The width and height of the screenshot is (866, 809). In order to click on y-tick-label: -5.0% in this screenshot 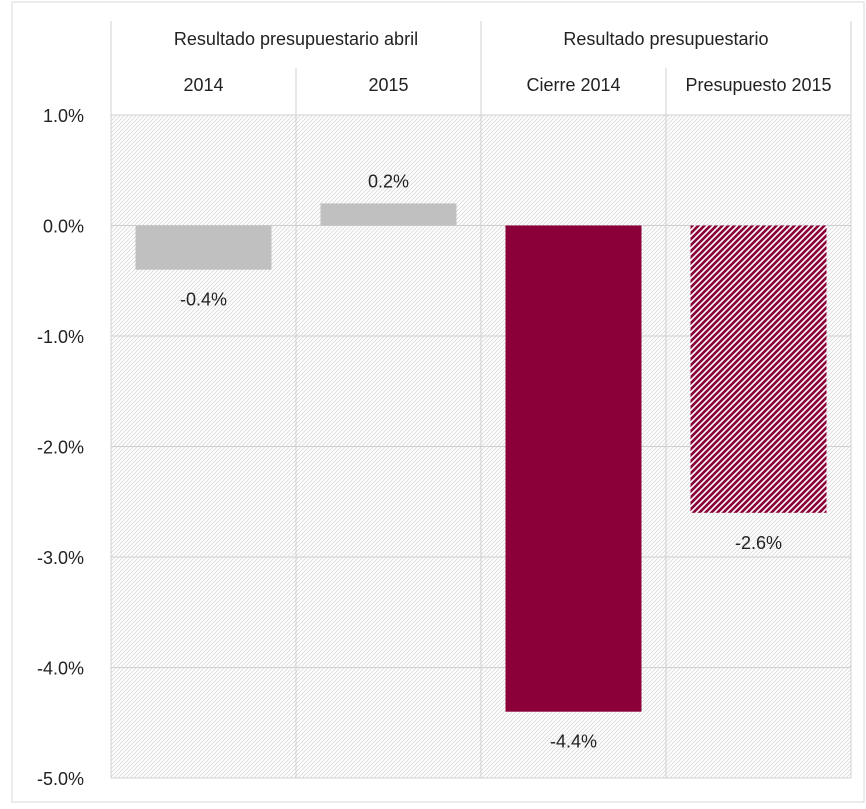, I will do `click(60, 779)`.